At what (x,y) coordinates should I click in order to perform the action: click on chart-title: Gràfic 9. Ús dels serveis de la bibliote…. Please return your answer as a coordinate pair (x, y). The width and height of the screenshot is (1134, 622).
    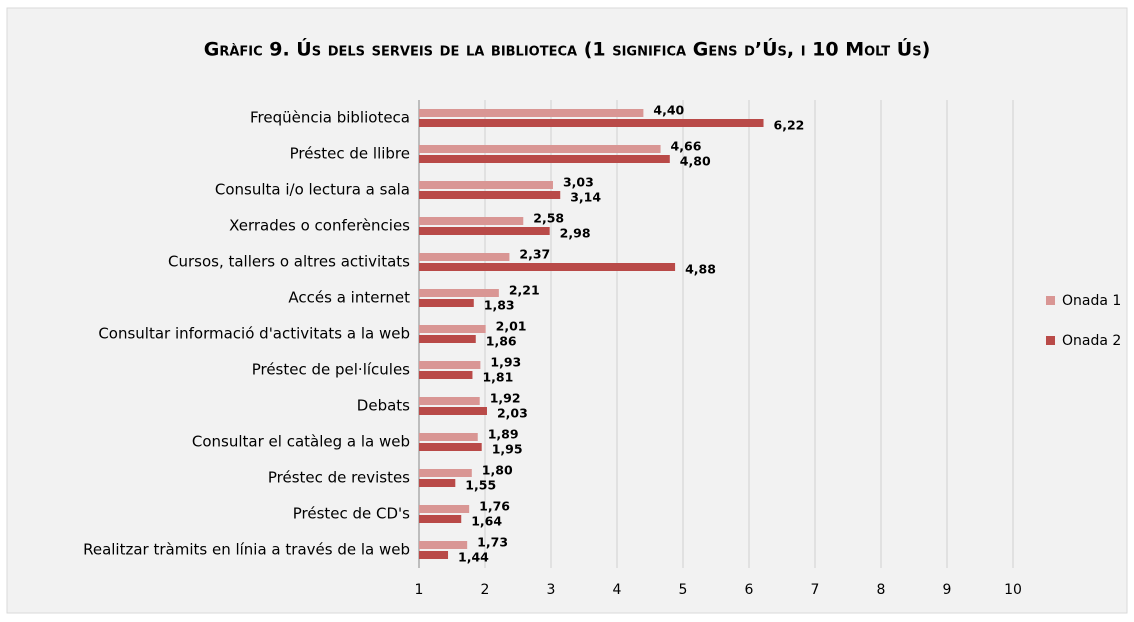
    Looking at the image, I should click on (567, 49).